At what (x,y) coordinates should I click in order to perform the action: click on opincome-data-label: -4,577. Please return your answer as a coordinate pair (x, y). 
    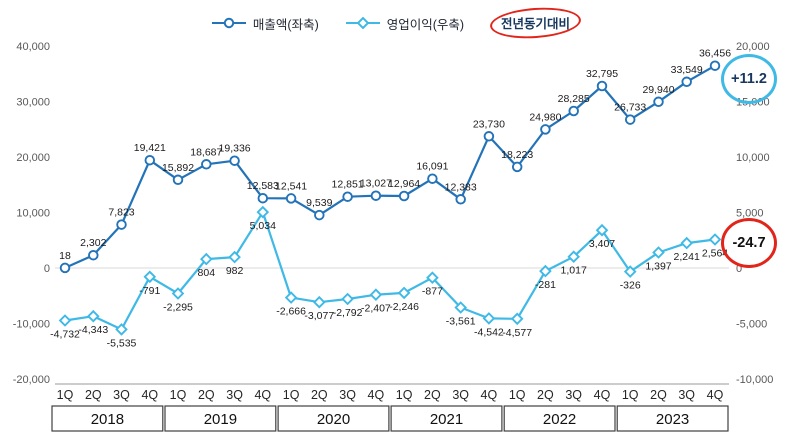
    Looking at the image, I should click on (517, 333).